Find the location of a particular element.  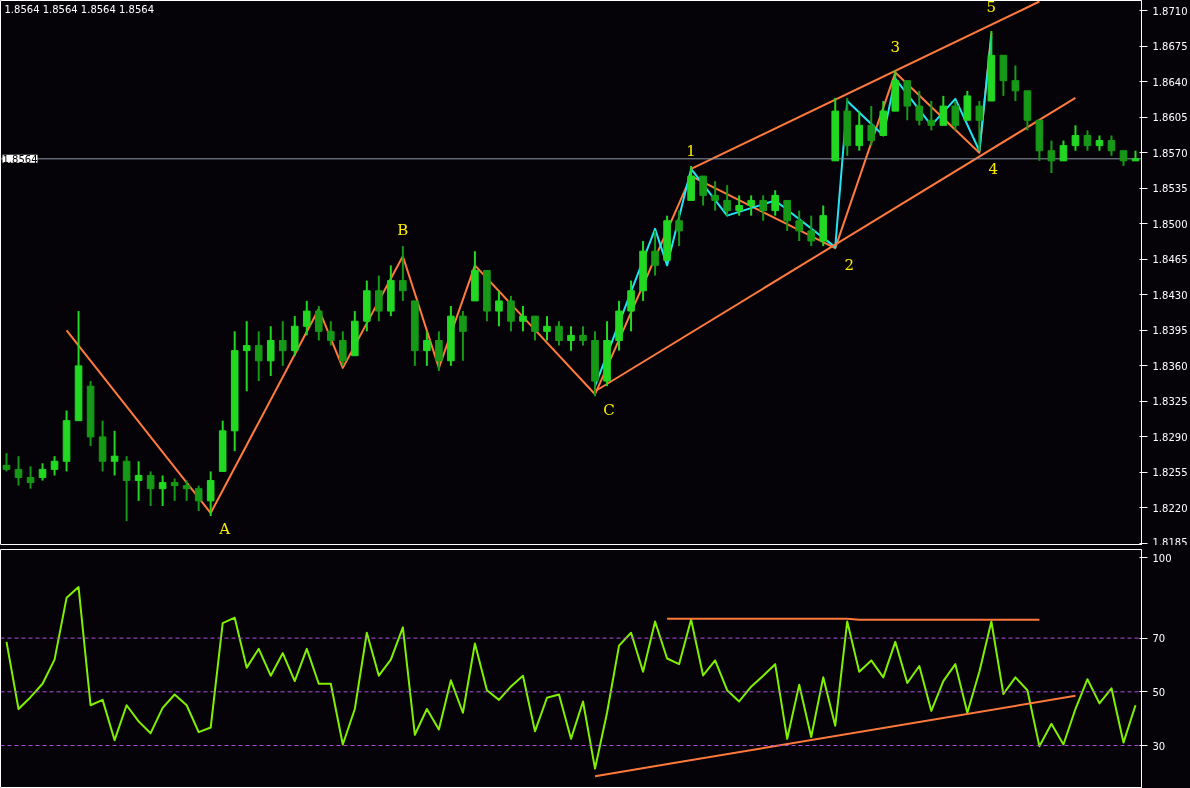

y-tick-label: 1.8290 is located at coordinates (1170, 437).